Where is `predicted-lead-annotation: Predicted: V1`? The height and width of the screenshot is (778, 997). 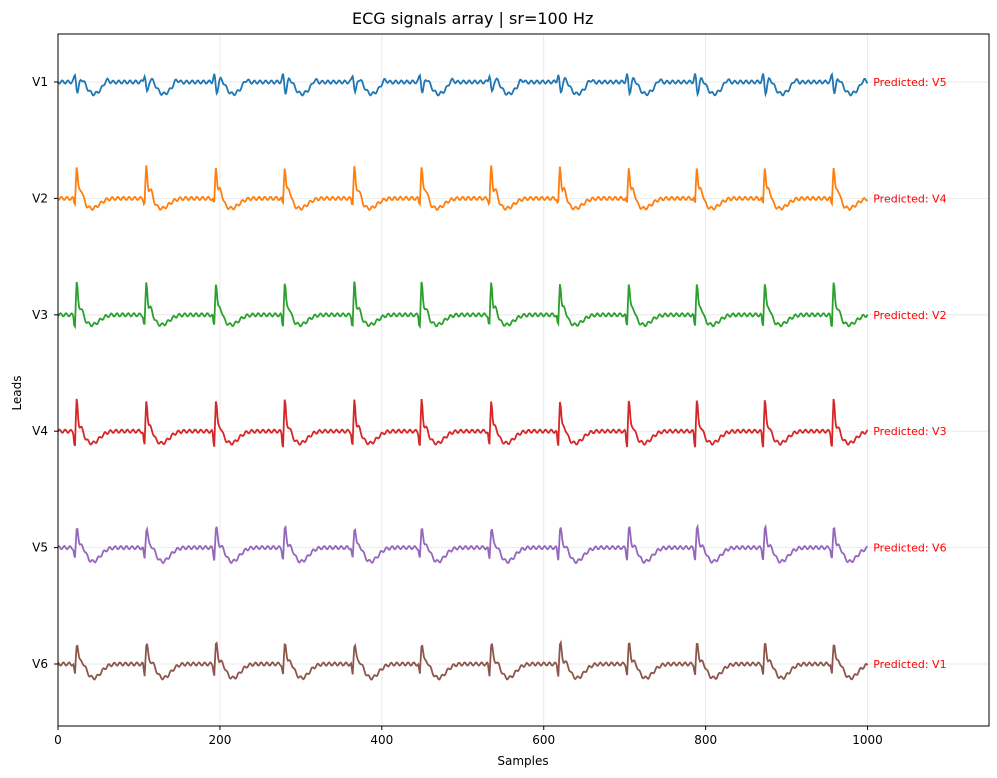 predicted-lead-annotation: Predicted: V1 is located at coordinates (909, 664).